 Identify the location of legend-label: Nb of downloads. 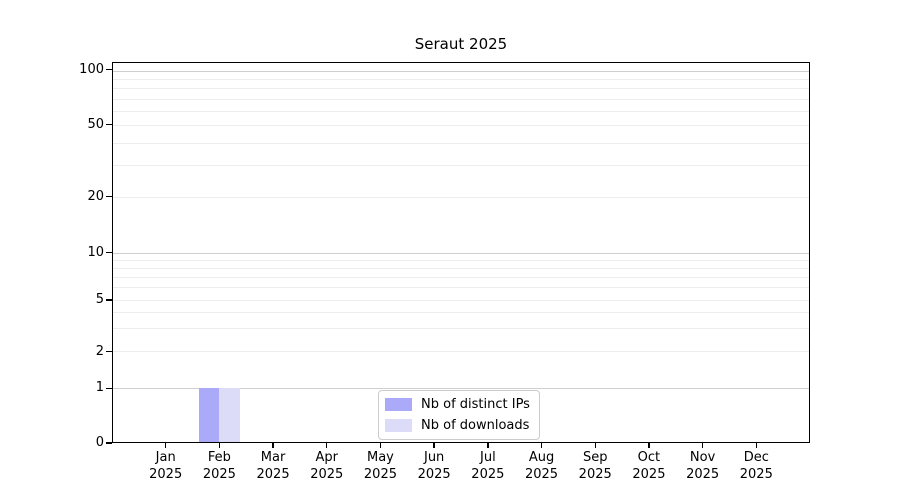
(475, 425).